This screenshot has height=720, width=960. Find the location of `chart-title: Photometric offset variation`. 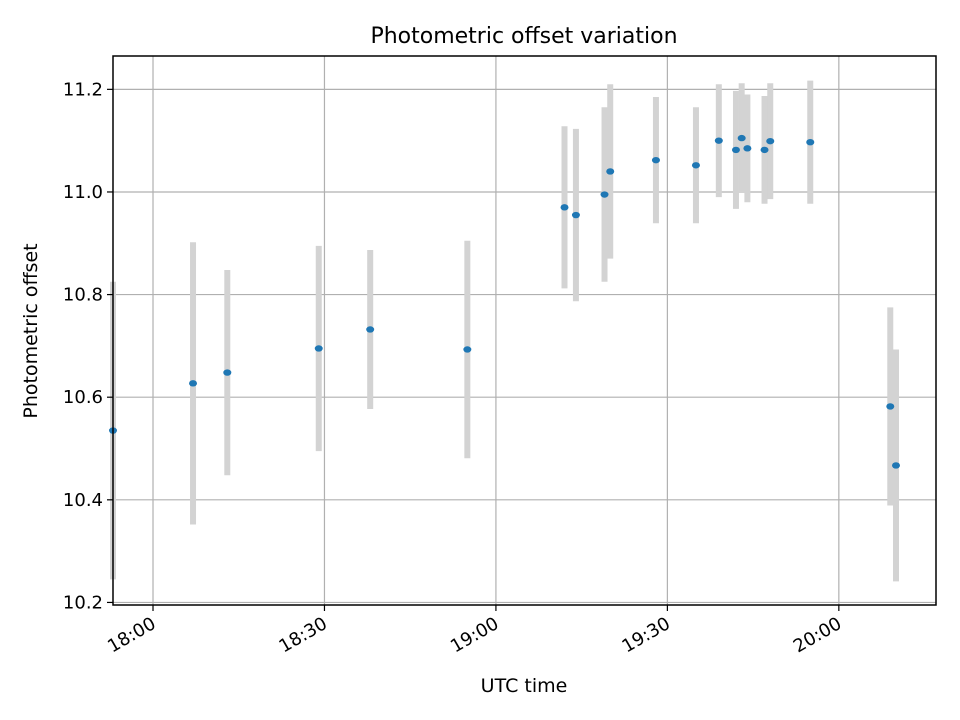

chart-title: Photometric offset variation is located at coordinates (523, 36).